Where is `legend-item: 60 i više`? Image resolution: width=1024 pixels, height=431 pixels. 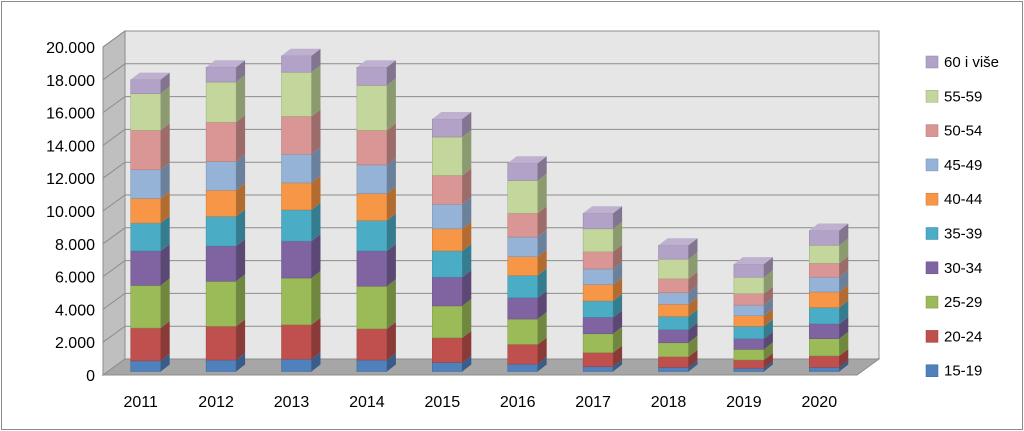 legend-item: 60 i više is located at coordinates (962, 62).